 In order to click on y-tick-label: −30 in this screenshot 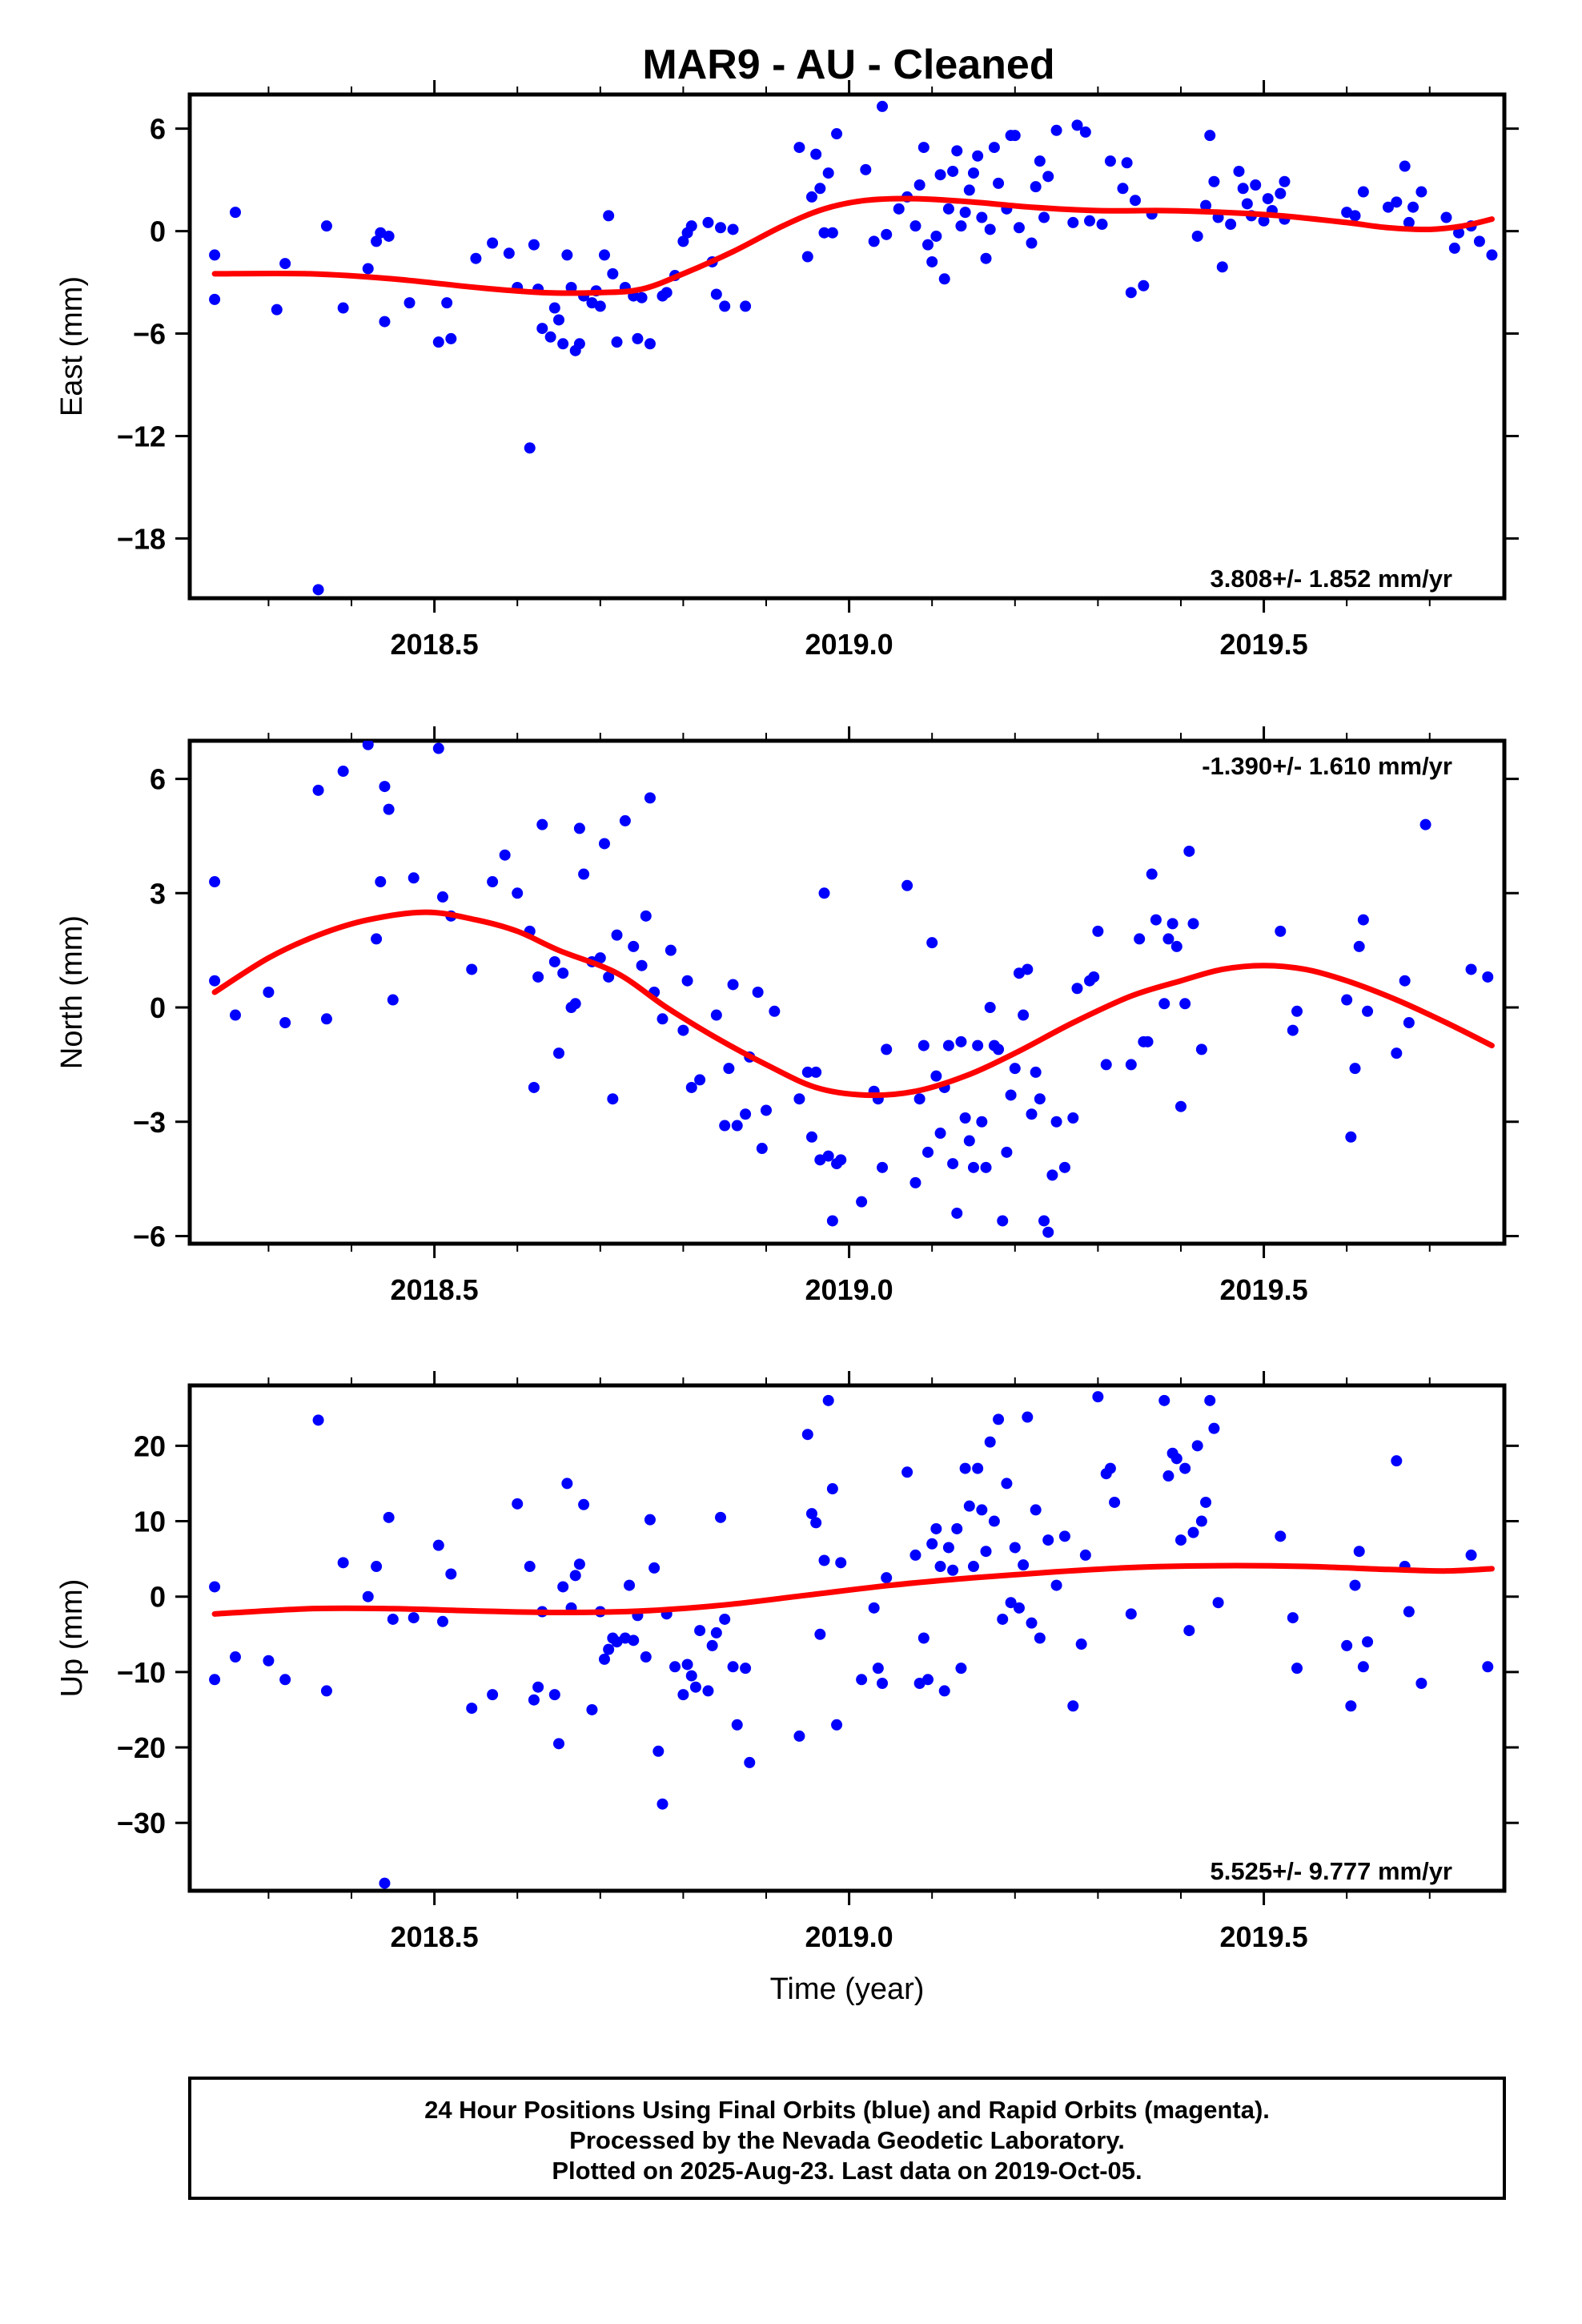, I will do `click(141, 1823)`.